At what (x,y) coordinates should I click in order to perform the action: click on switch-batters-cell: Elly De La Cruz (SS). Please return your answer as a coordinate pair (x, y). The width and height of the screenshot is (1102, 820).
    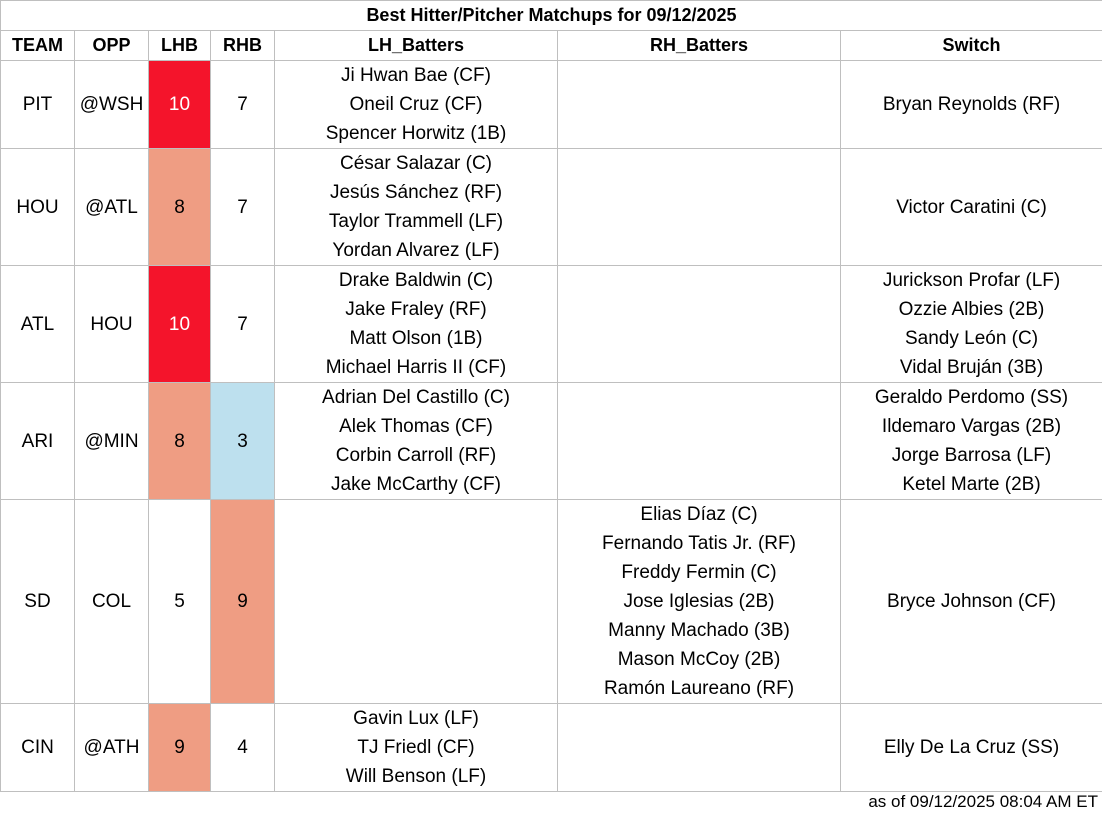
    Looking at the image, I should click on (970, 747).